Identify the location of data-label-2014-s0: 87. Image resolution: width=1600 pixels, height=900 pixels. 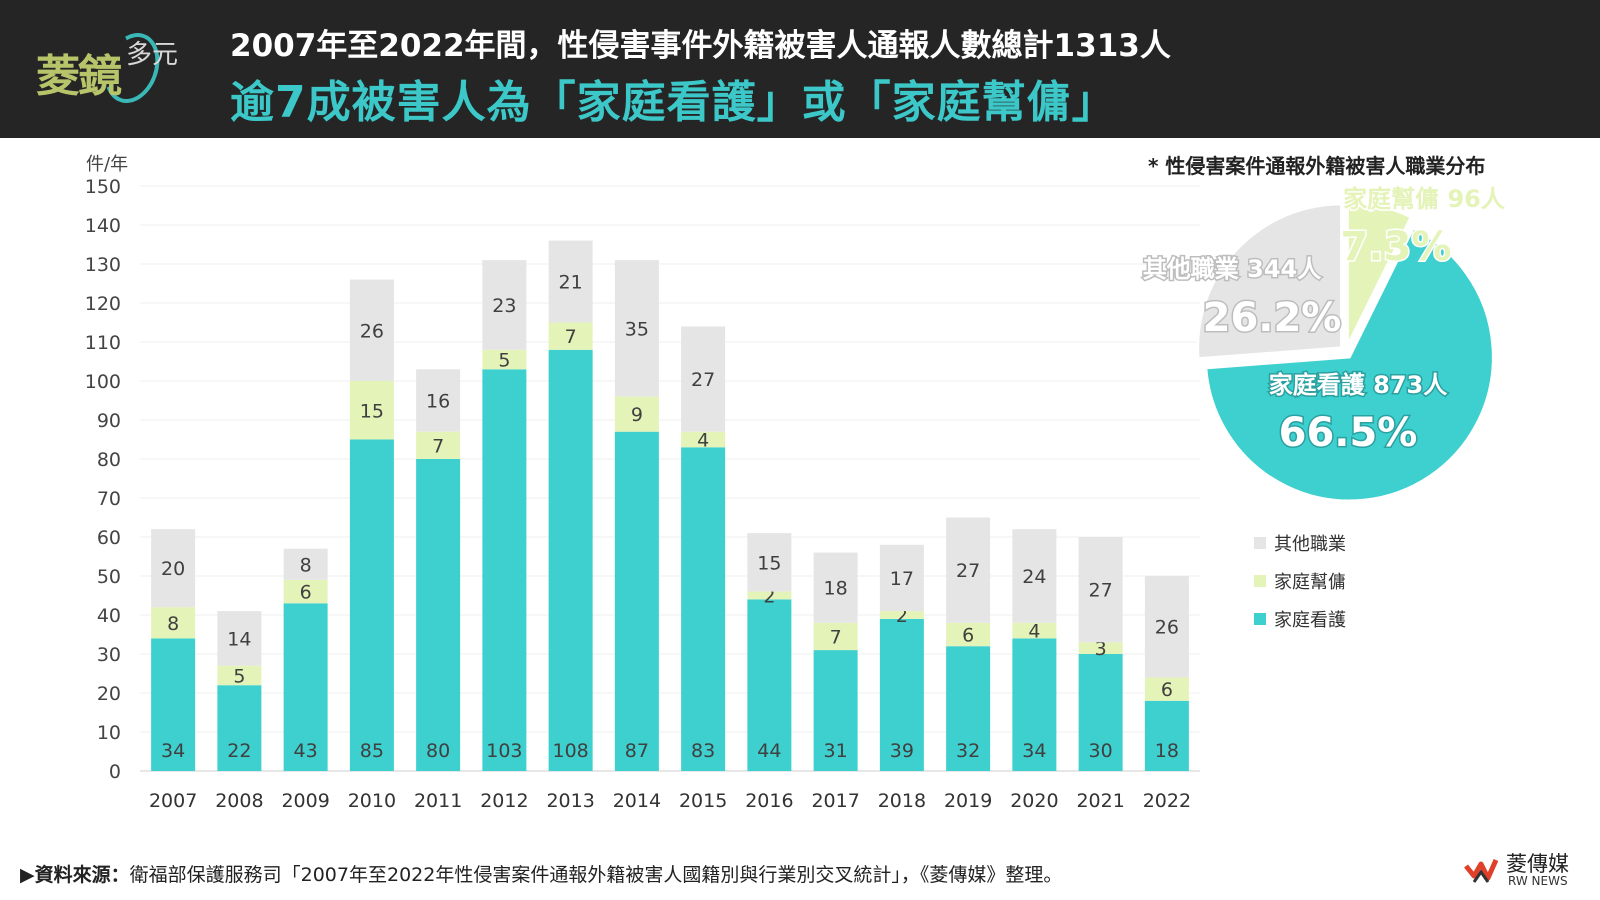
(637, 751).